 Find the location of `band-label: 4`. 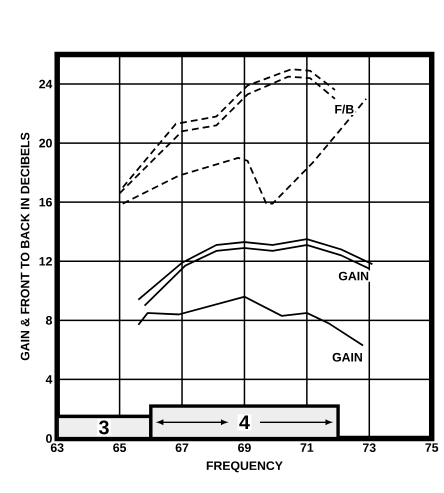

band-label: 4 is located at coordinates (244, 423).